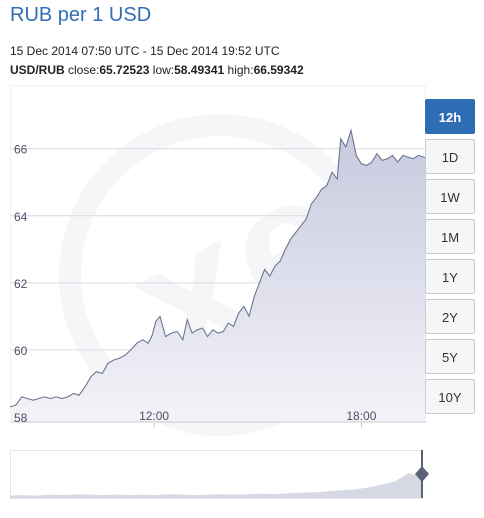  I want to click on close-label: close:, so click(84, 70).